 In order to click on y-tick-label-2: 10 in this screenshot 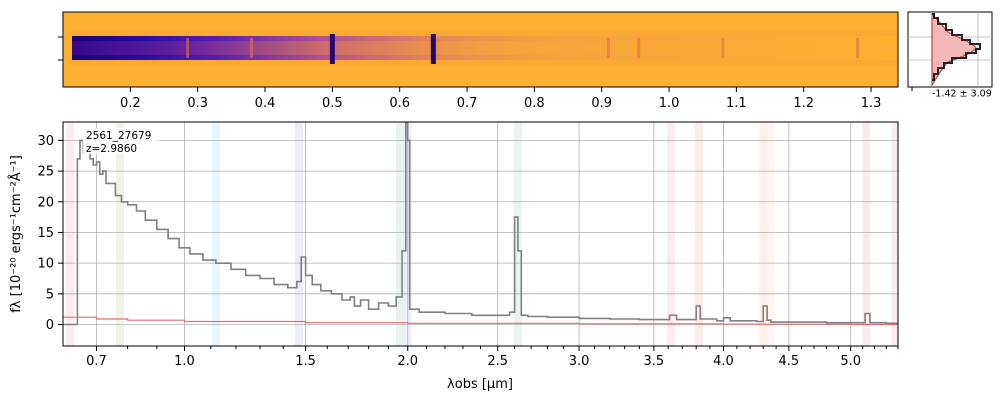, I will do `click(45, 264)`.